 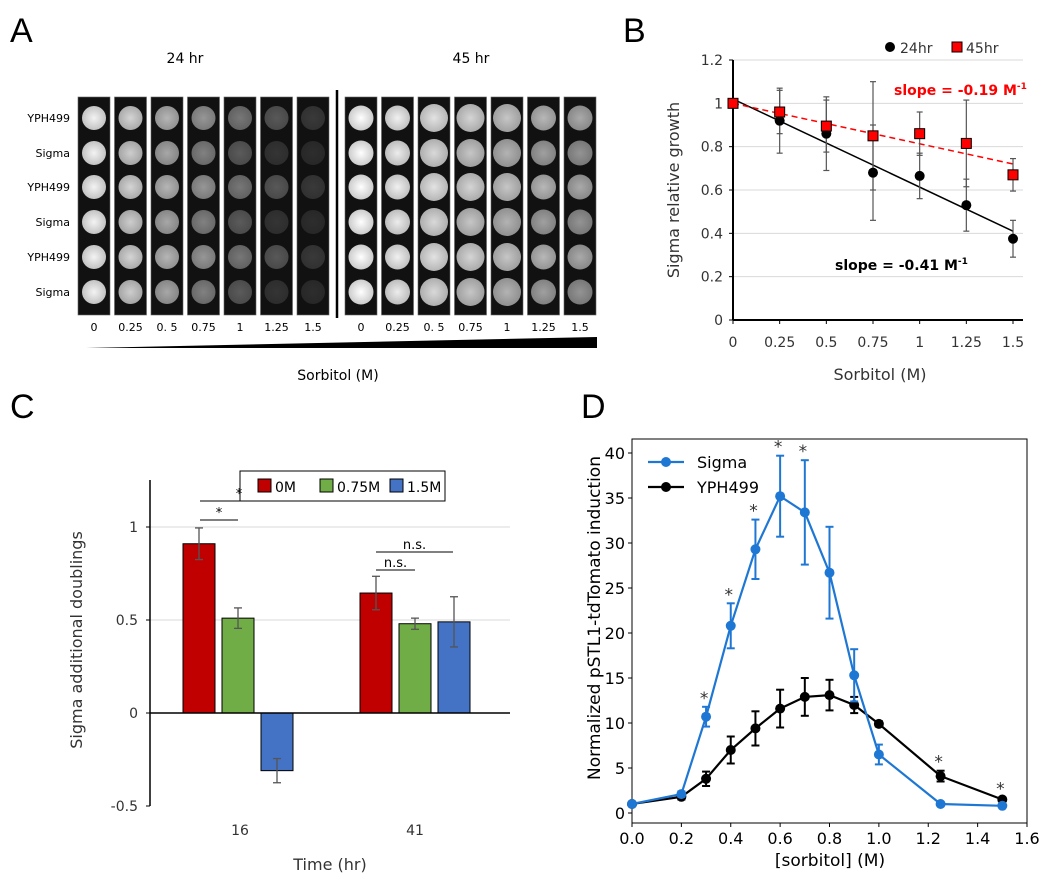 What do you see at coordinates (471, 59) in the screenshot?
I see `time-label-45hr: 45 hr` at bounding box center [471, 59].